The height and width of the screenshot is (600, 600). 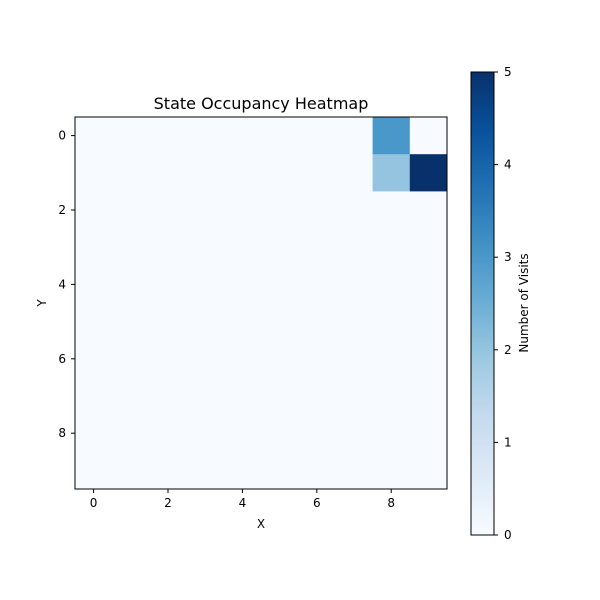 What do you see at coordinates (508, 350) in the screenshot?
I see `colorbar-tick-label: 2` at bounding box center [508, 350].